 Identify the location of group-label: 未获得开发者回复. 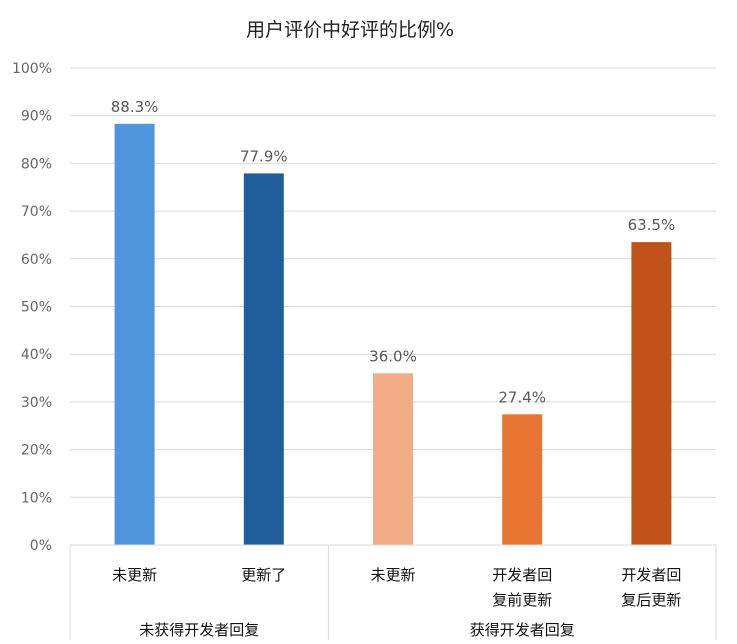
(199, 630).